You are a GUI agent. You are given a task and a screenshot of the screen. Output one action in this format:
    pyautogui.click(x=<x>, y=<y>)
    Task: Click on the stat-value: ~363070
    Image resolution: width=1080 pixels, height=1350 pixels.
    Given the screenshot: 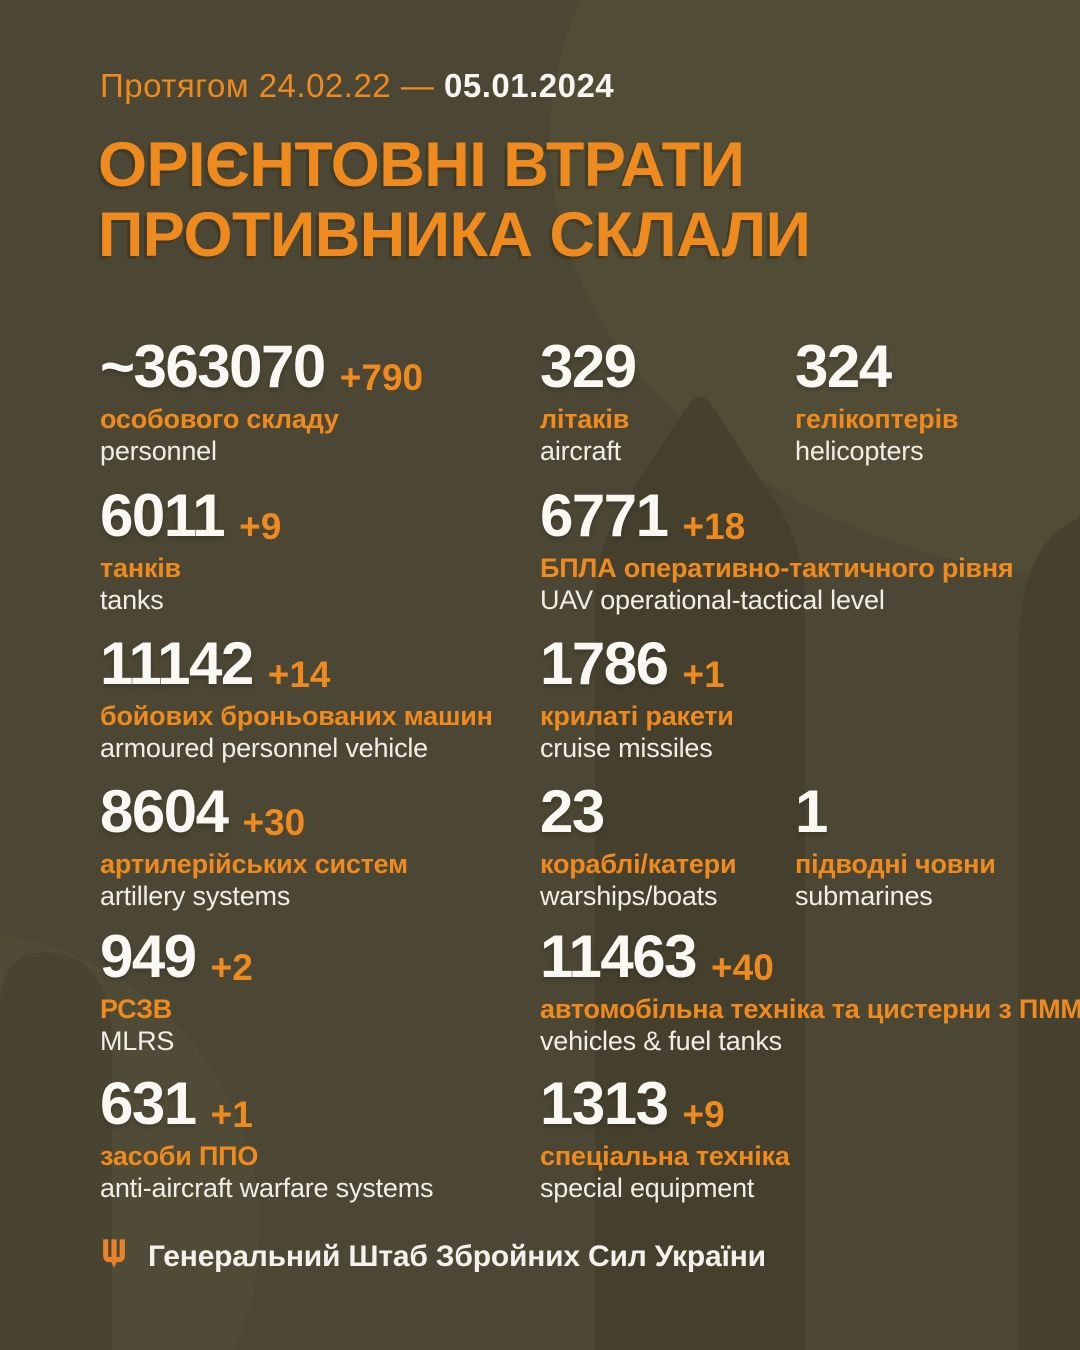 What is the action you would take?
    pyautogui.click(x=213, y=366)
    